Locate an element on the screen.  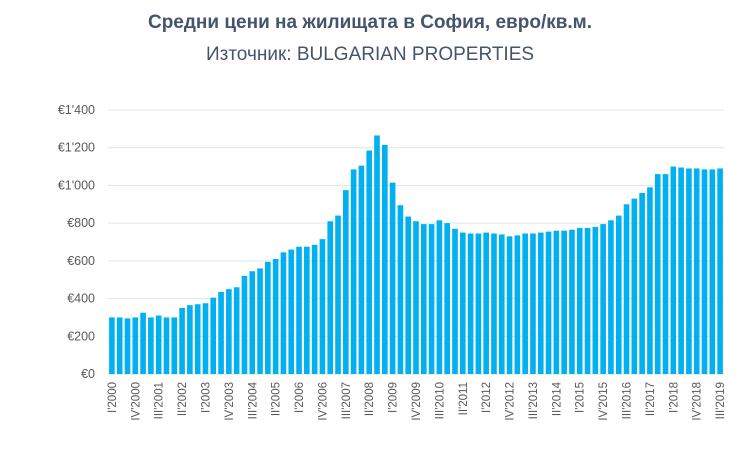
x-tick-label: III'2013 is located at coordinates (534, 400).